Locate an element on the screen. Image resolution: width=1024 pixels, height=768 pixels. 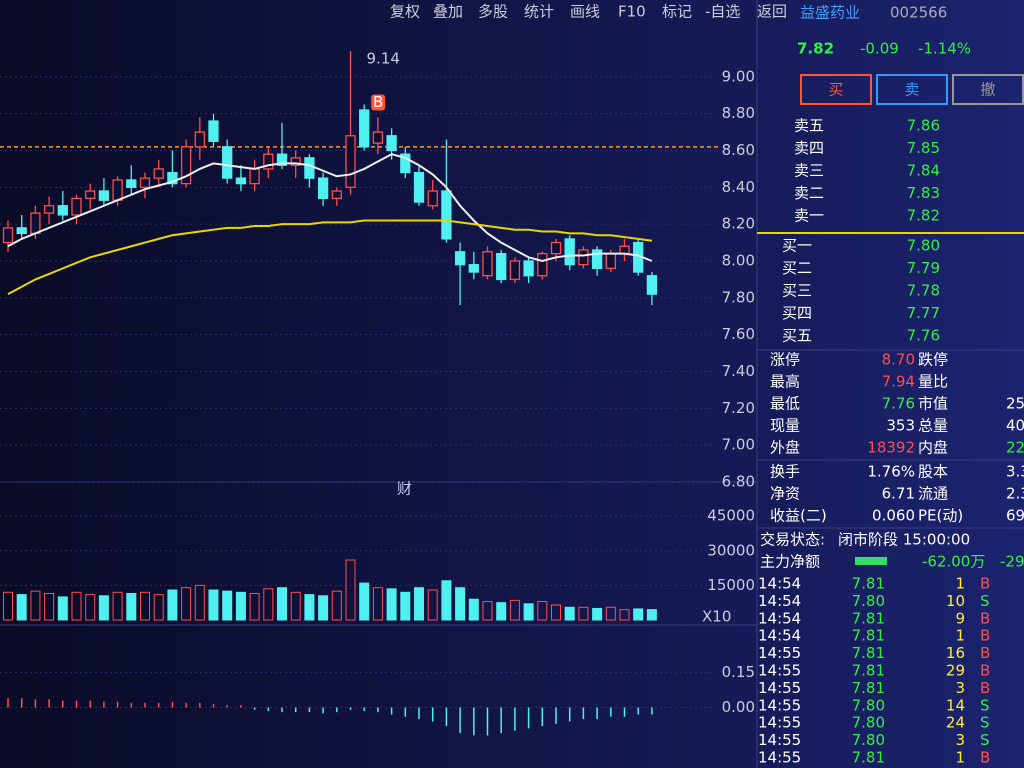
toolbar-item: 复权 is located at coordinates (405, 12).